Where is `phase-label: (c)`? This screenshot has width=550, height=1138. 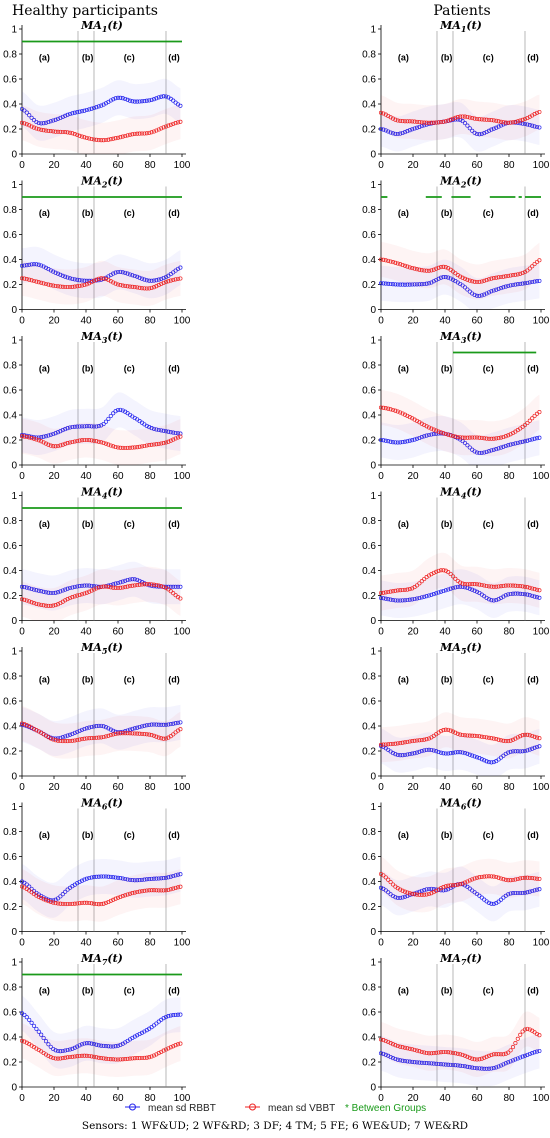 phase-label: (c) is located at coordinates (129, 679).